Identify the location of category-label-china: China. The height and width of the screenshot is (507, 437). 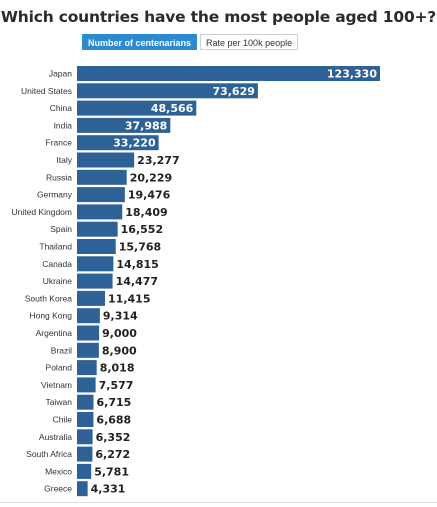
(61, 108).